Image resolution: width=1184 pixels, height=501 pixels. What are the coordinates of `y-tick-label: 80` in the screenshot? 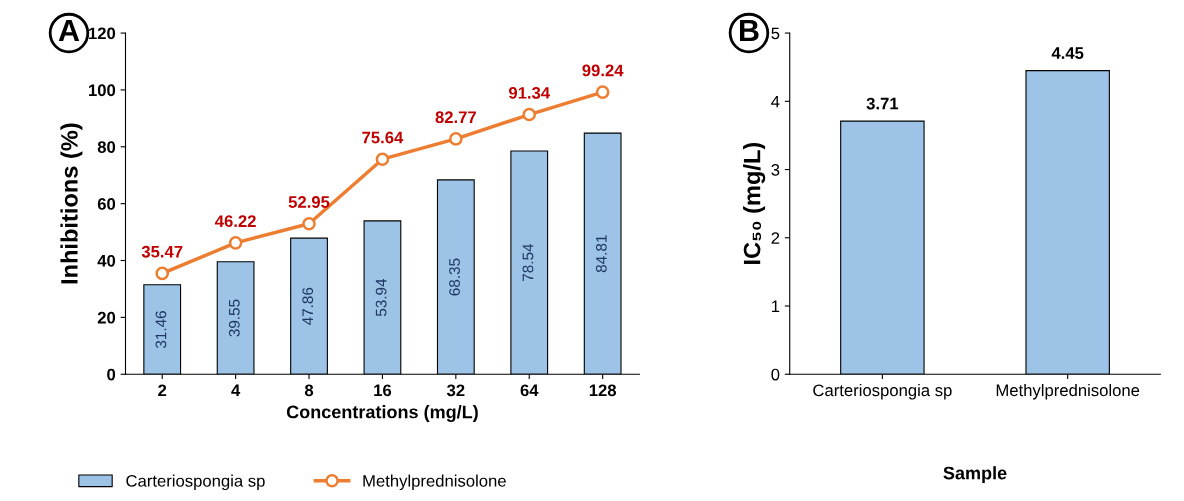 It's located at (106, 147).